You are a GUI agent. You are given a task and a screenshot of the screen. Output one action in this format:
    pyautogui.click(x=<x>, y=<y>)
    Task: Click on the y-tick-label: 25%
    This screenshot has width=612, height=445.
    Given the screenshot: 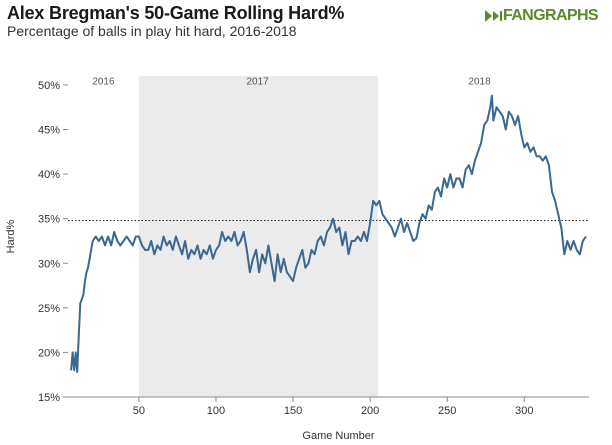 What is the action you would take?
    pyautogui.click(x=49, y=309)
    